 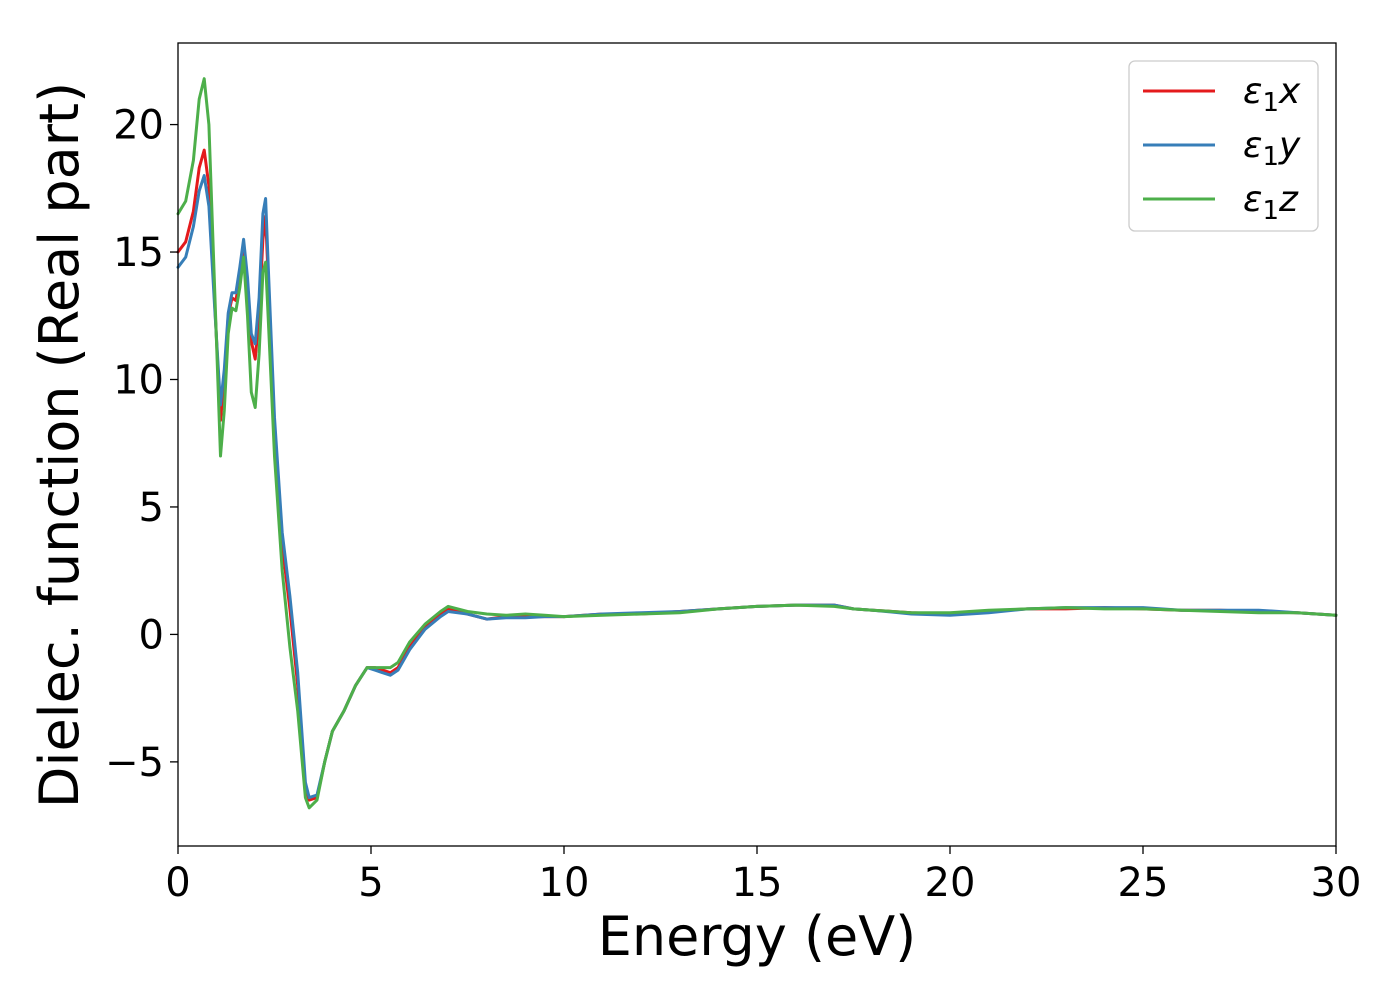 I want to click on legend-label-3: ε1z, so click(x=1271, y=202).